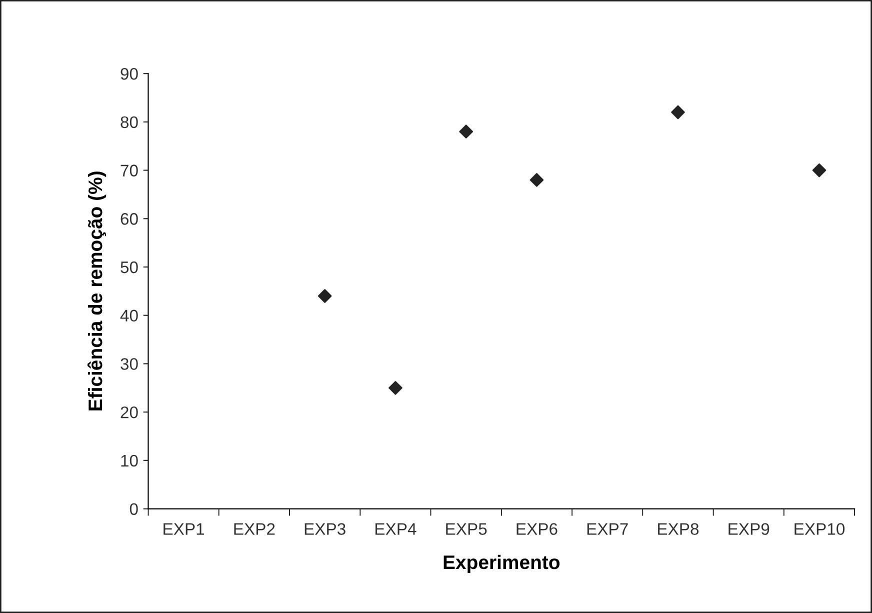 The height and width of the screenshot is (613, 872). I want to click on x-tick-label: EXP4, so click(396, 529).